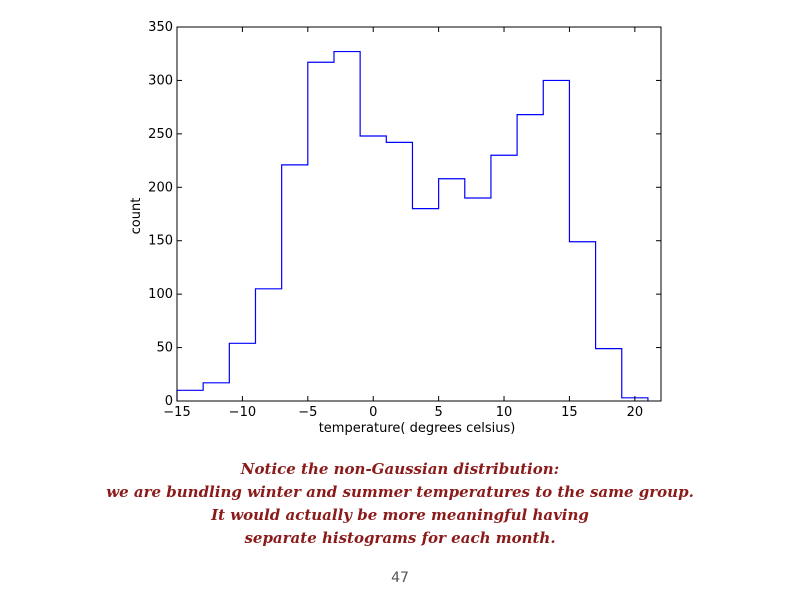 The height and width of the screenshot is (600, 800). What do you see at coordinates (417, 428) in the screenshot?
I see `x-axis-label: temperature( degrees celsius)` at bounding box center [417, 428].